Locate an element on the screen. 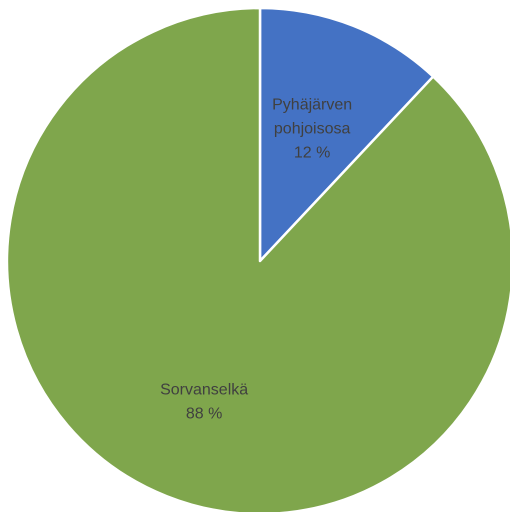 The height and width of the screenshot is (512, 510). slice-value-label: 88 % is located at coordinates (204, 413).